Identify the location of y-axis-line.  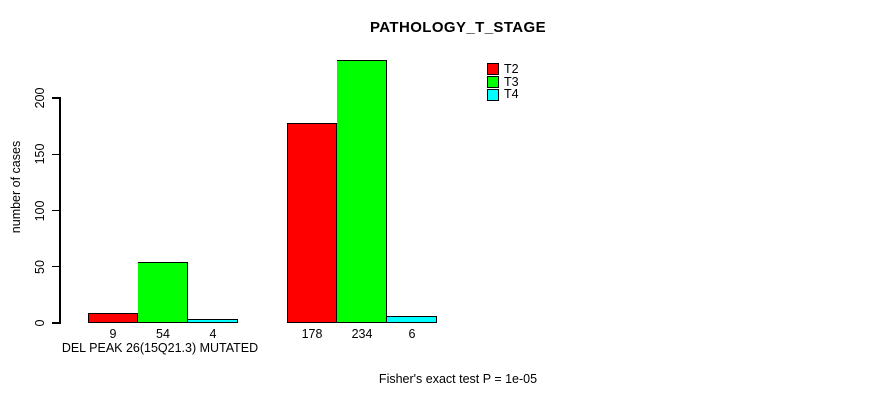
(60, 210).